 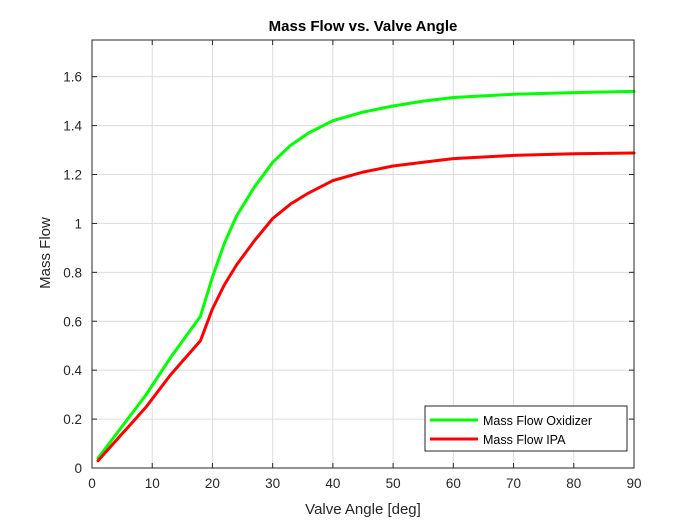 What do you see at coordinates (453, 483) in the screenshot?
I see `x-tick-label: 60` at bounding box center [453, 483].